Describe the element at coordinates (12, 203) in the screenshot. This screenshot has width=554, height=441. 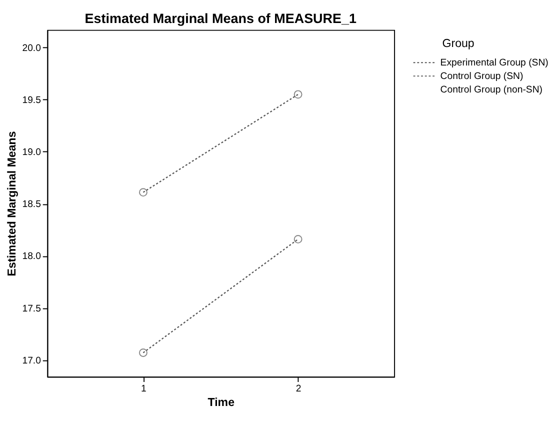
I see `y-axis-title: Estimated Marginal Means` at that location.